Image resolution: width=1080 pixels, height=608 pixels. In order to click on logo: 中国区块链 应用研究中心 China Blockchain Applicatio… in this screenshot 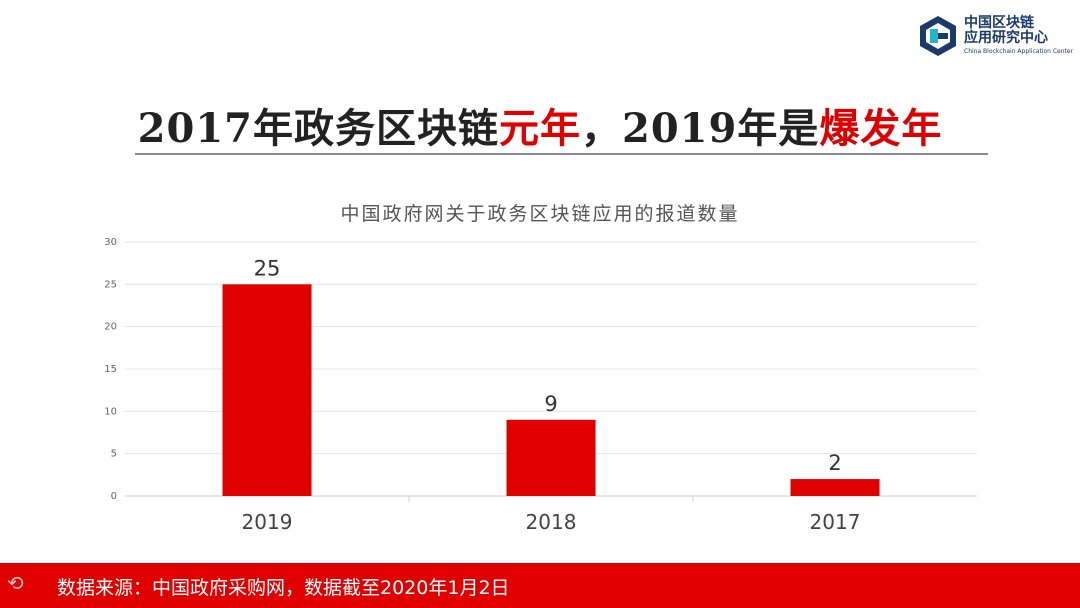, I will do `click(994, 36)`.